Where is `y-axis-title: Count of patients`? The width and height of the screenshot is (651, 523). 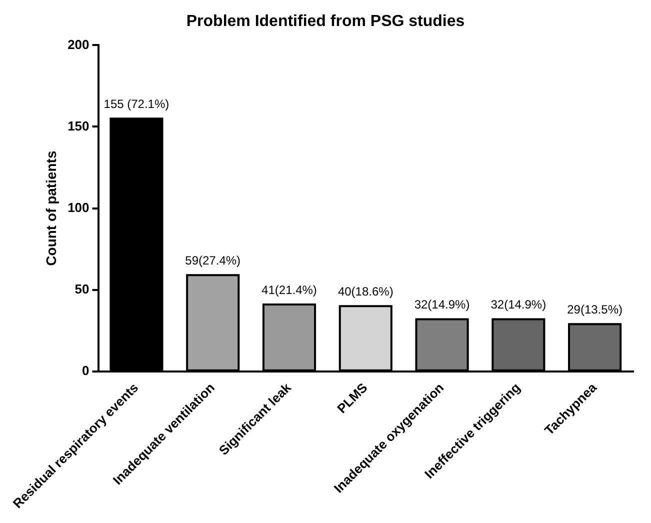
y-axis-title: Count of patients is located at coordinates (51, 208).